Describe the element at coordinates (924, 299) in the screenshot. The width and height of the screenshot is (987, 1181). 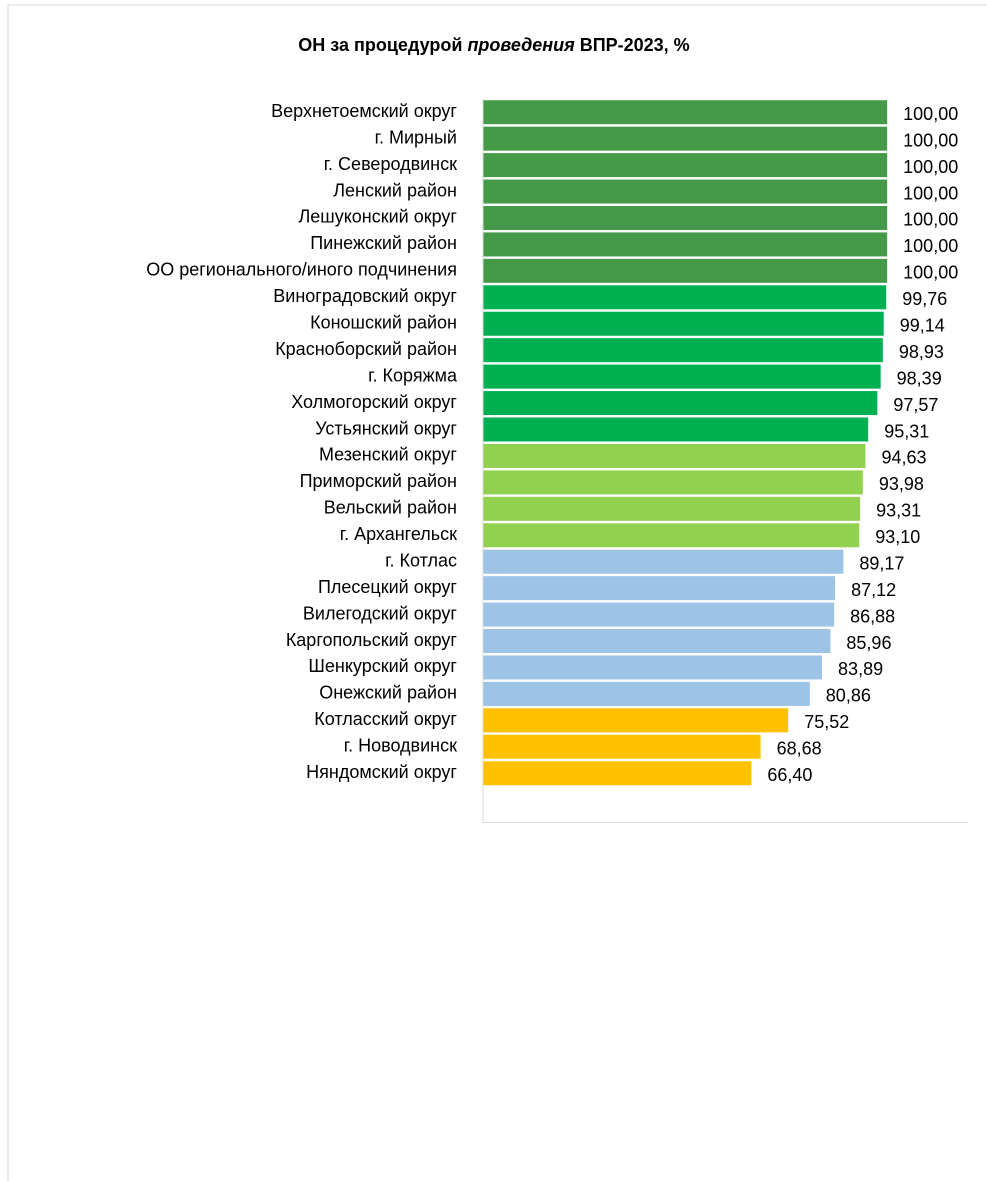
I see `value-label: 99,76` at that location.